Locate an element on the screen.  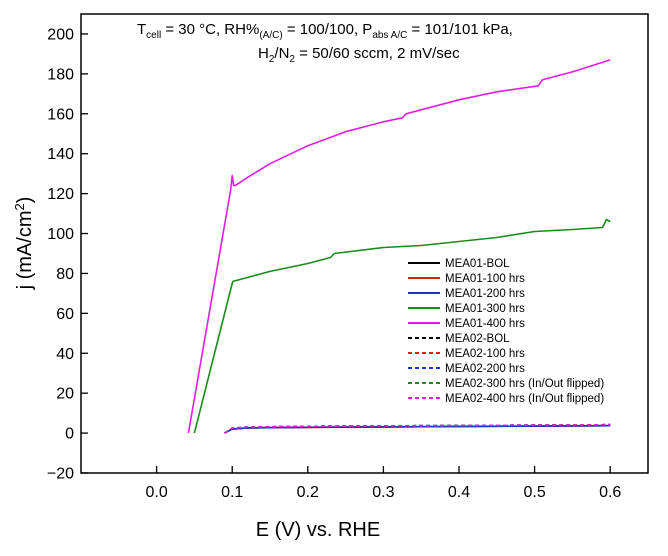
x-tick-label: 0.1 is located at coordinates (232, 492).